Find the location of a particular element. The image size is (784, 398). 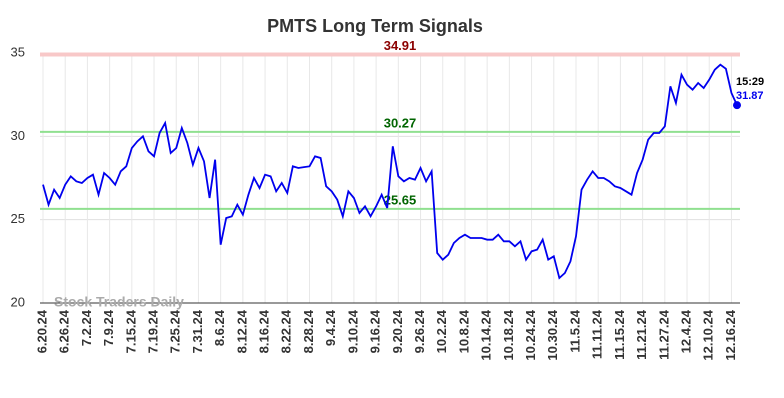

x-tick-label: 9.20.24 is located at coordinates (397, 331).